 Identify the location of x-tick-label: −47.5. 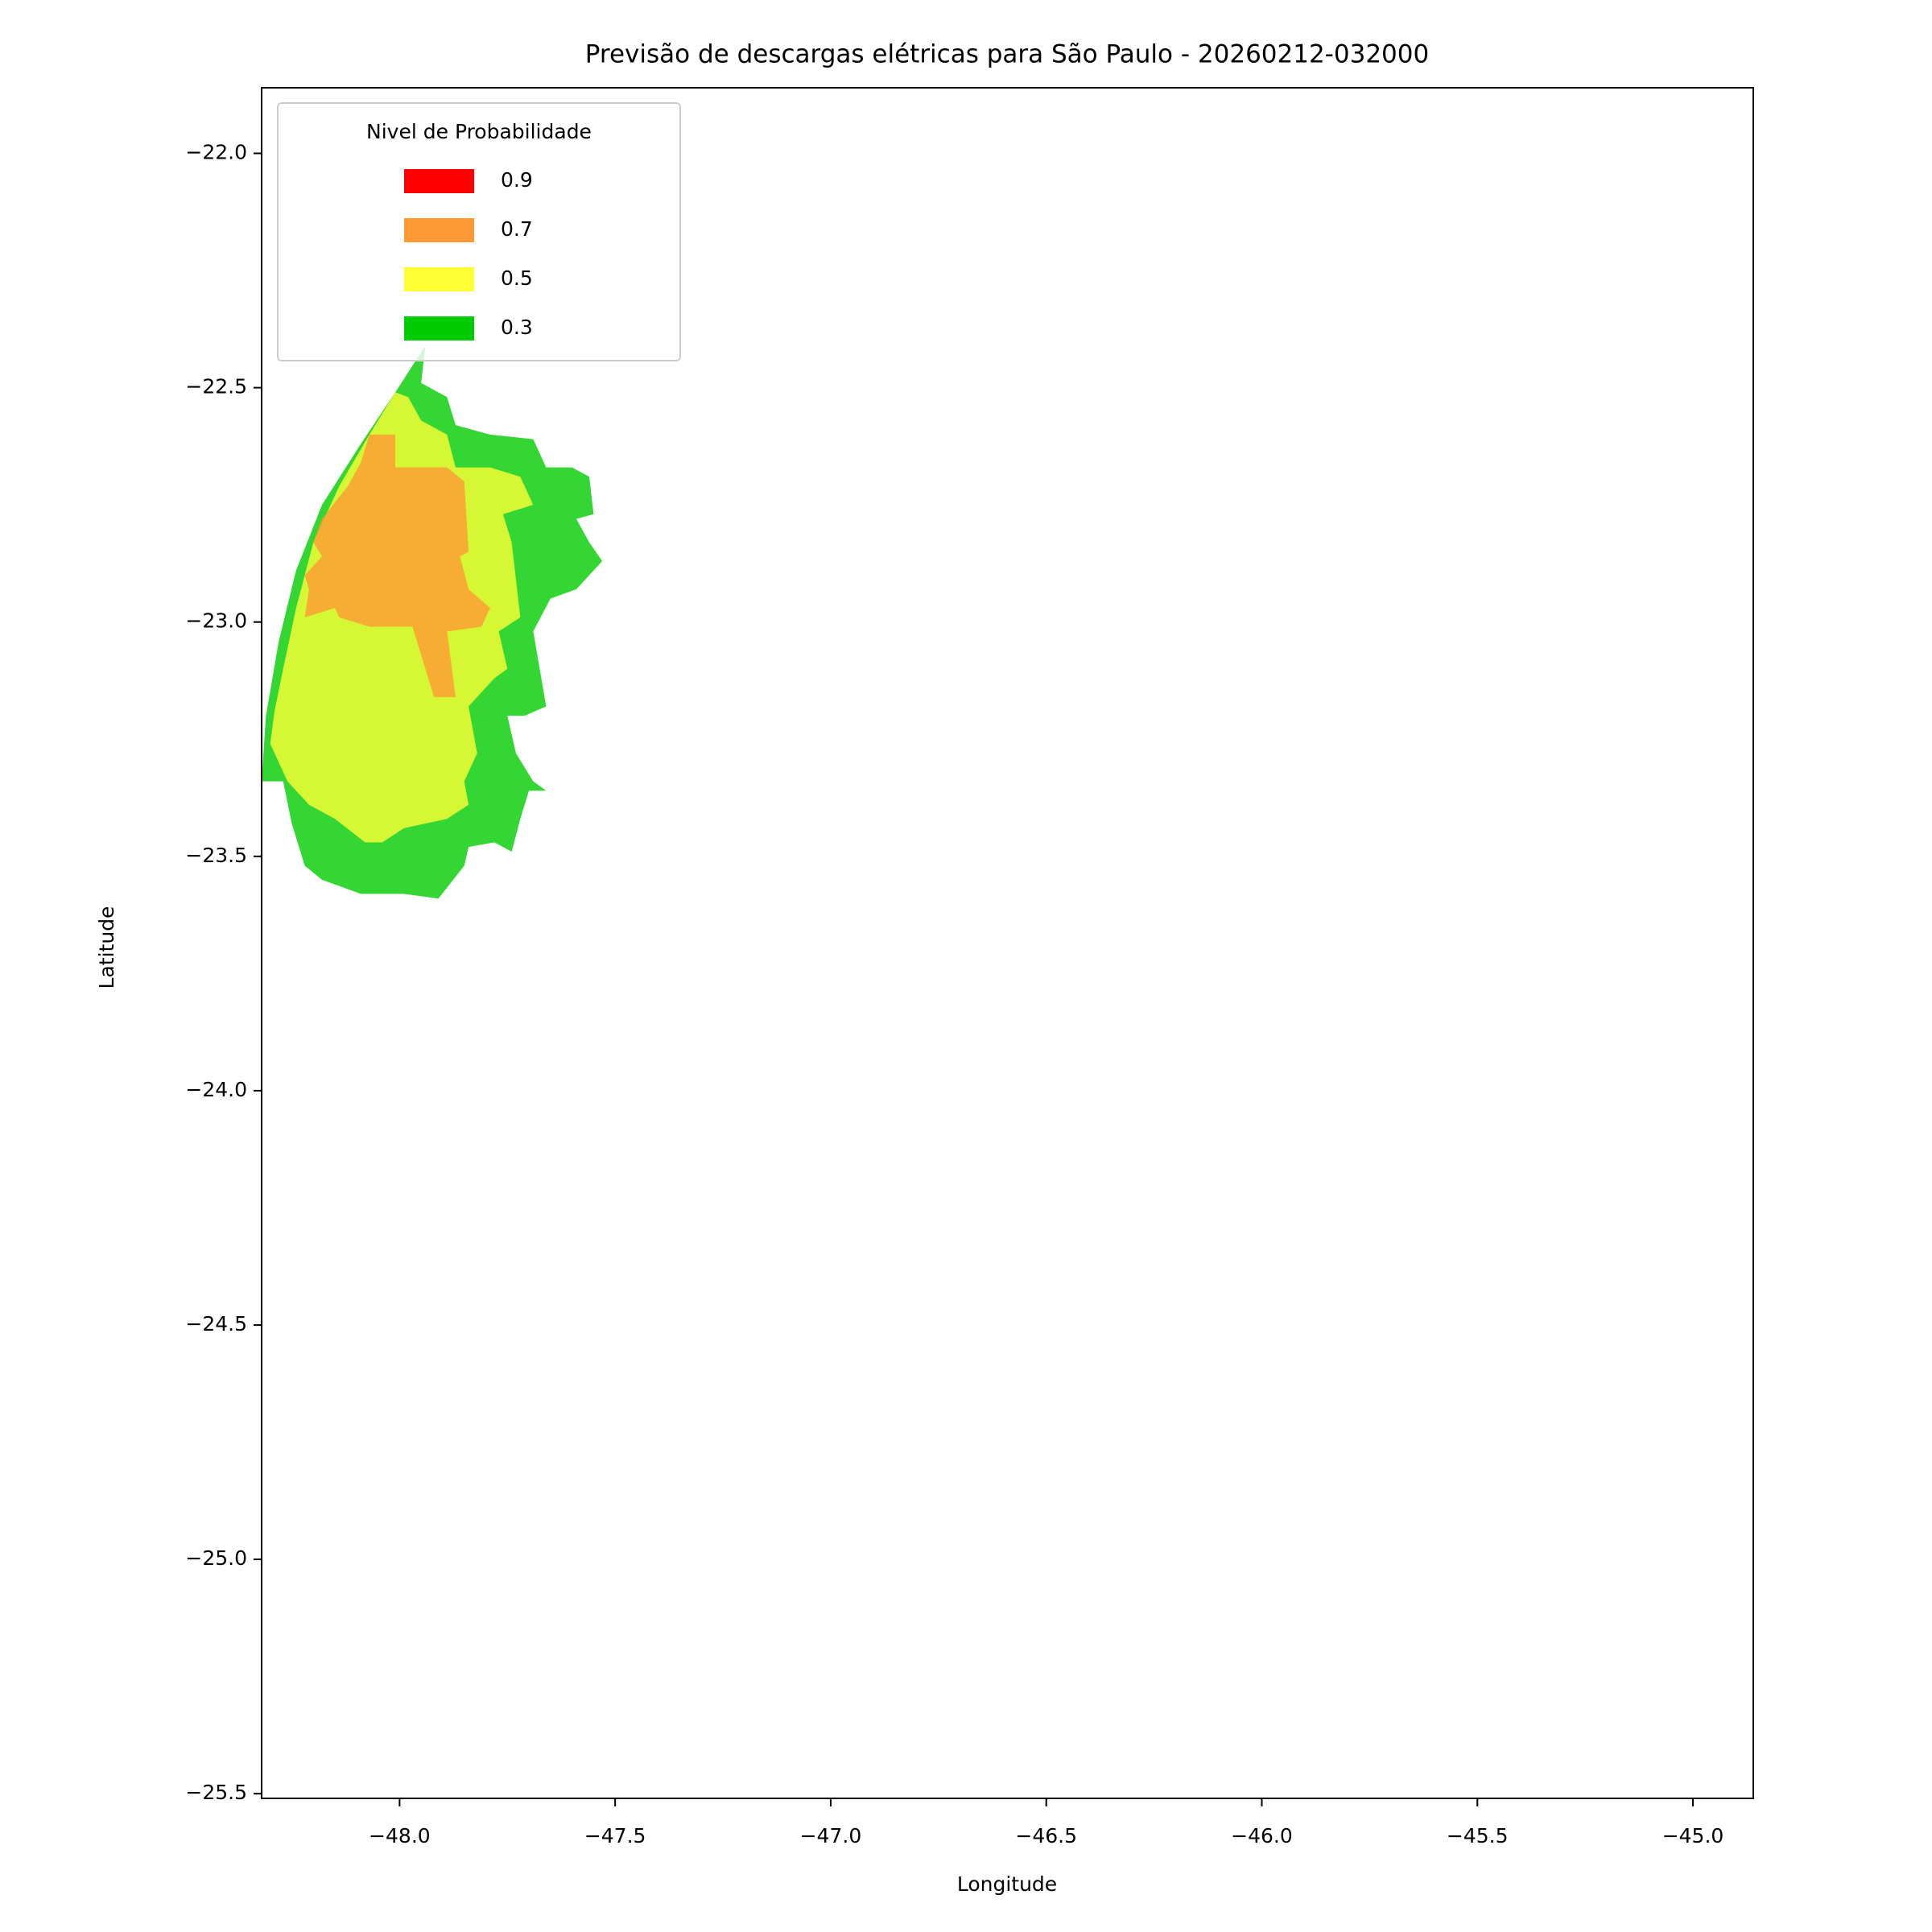
(615, 1835).